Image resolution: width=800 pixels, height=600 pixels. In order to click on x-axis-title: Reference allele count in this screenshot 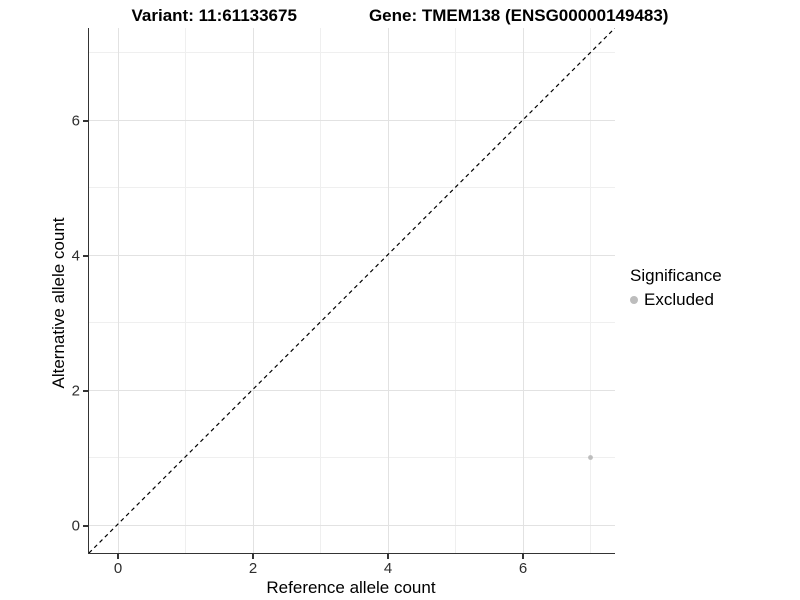, I will do `click(351, 587)`.